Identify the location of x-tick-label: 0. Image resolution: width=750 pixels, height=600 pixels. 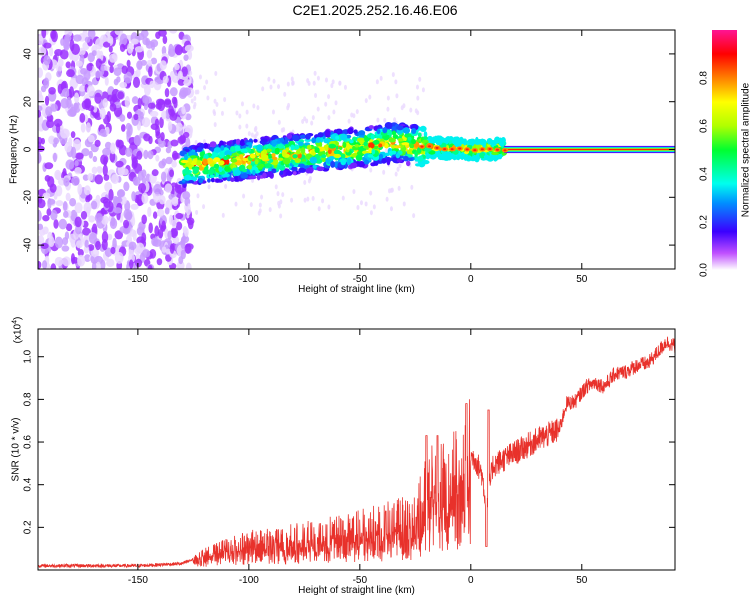
(471, 279).